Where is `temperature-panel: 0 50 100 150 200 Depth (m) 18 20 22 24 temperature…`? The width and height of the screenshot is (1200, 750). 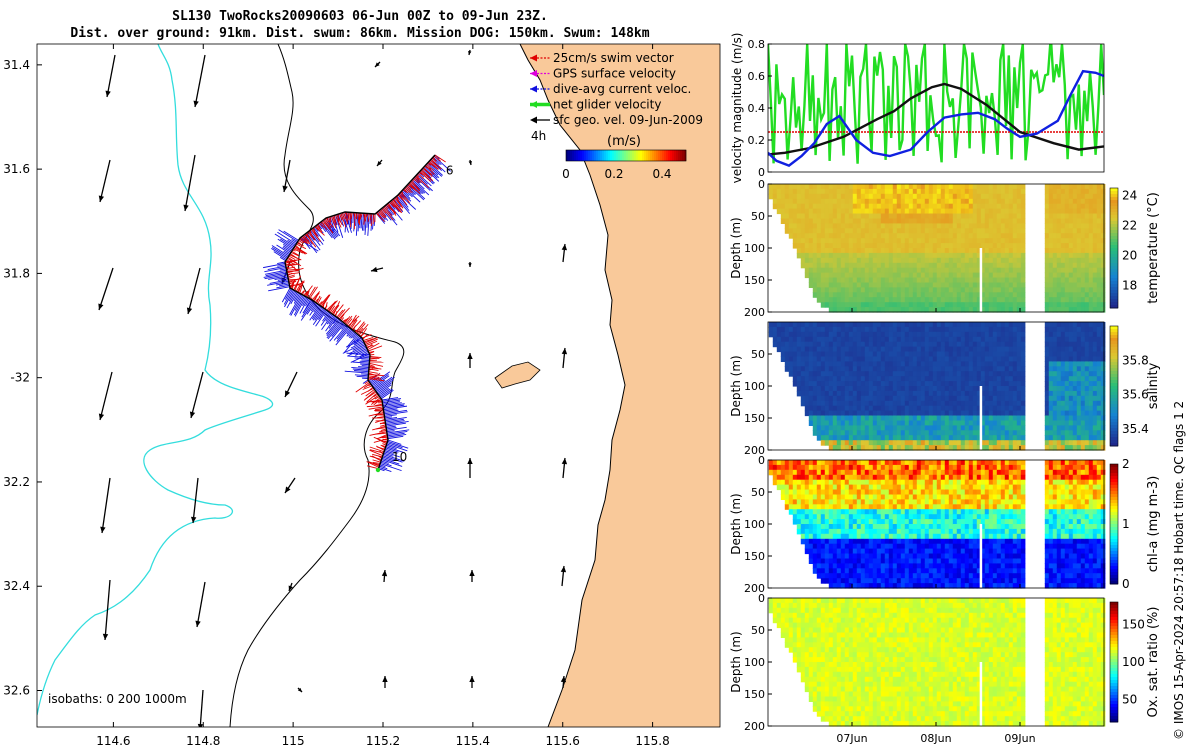 temperature-panel: 0 50 100 150 200 Depth (m) 18 20 22 24 temperature… is located at coordinates (945, 248).